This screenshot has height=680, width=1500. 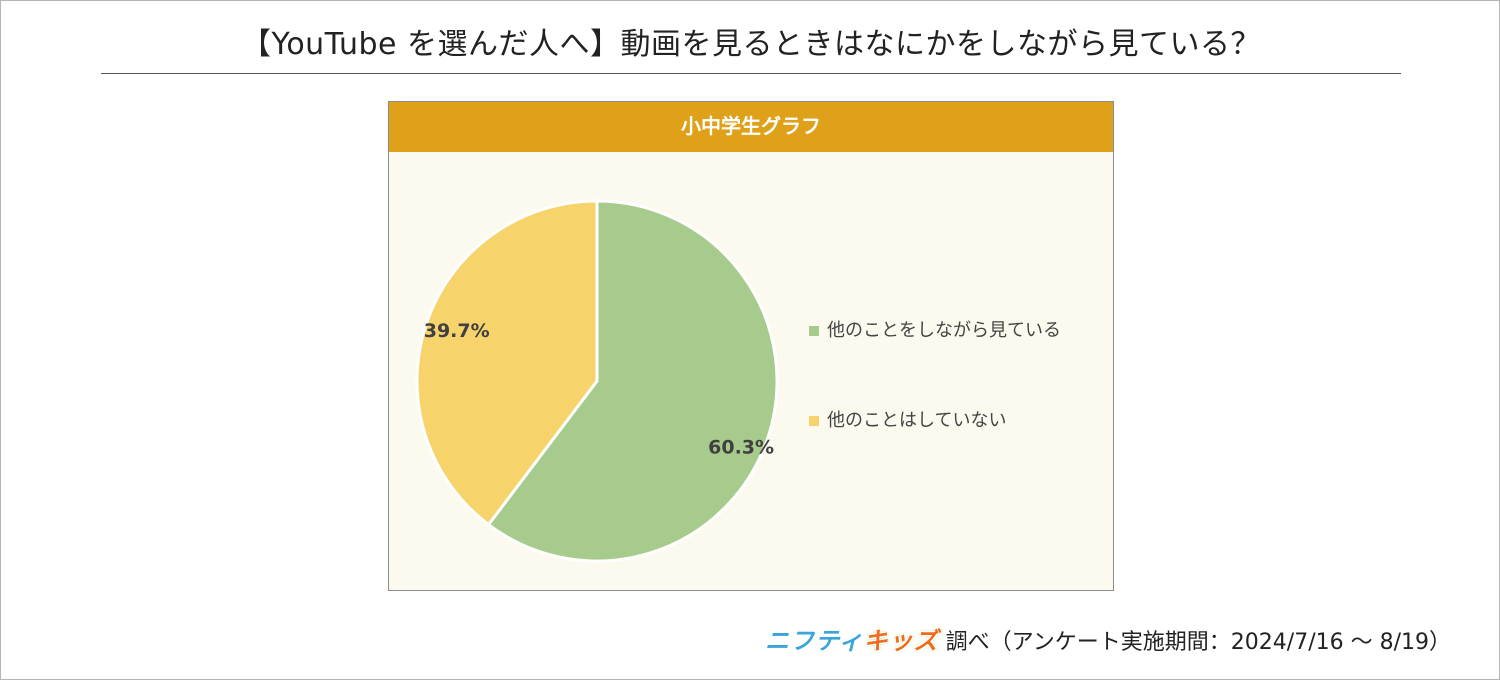 What do you see at coordinates (917, 420) in the screenshot?
I see `legend-label-2: 他のことはしていない` at bounding box center [917, 420].